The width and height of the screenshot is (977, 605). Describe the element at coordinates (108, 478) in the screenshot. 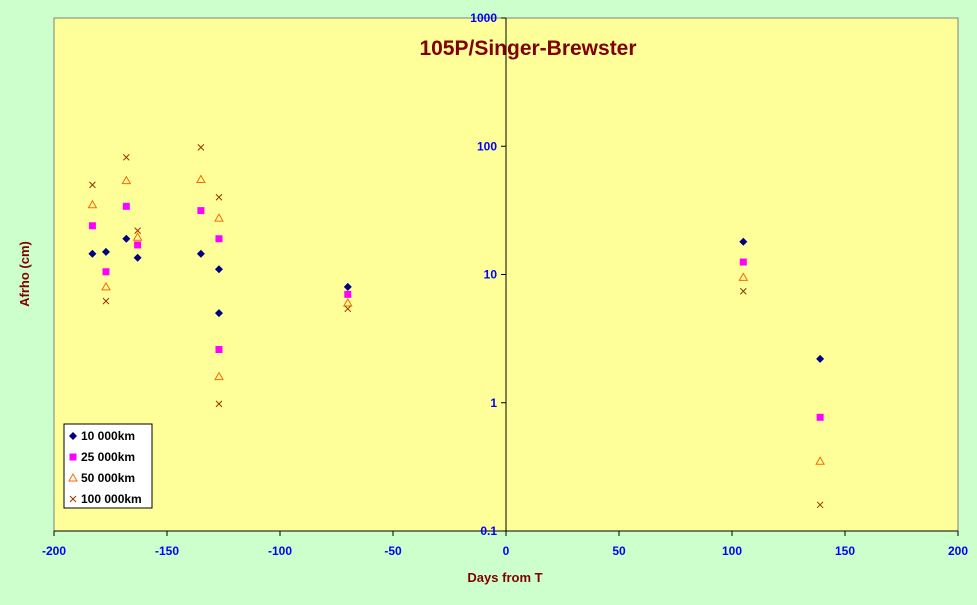

I see `legend-label-3: 50 000km` at that location.